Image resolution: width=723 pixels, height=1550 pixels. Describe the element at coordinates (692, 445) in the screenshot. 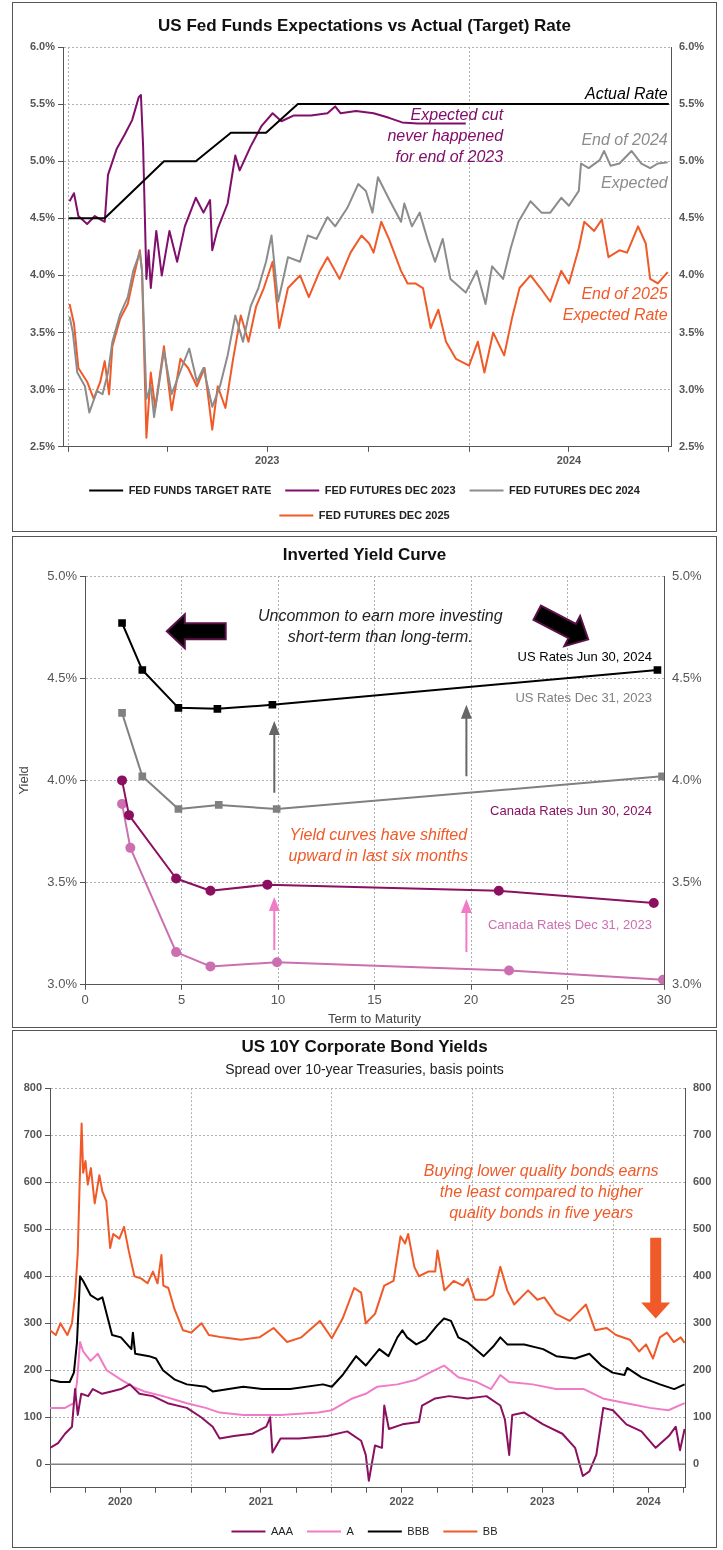

I see `y2-tick-label: 2.5%` at that location.